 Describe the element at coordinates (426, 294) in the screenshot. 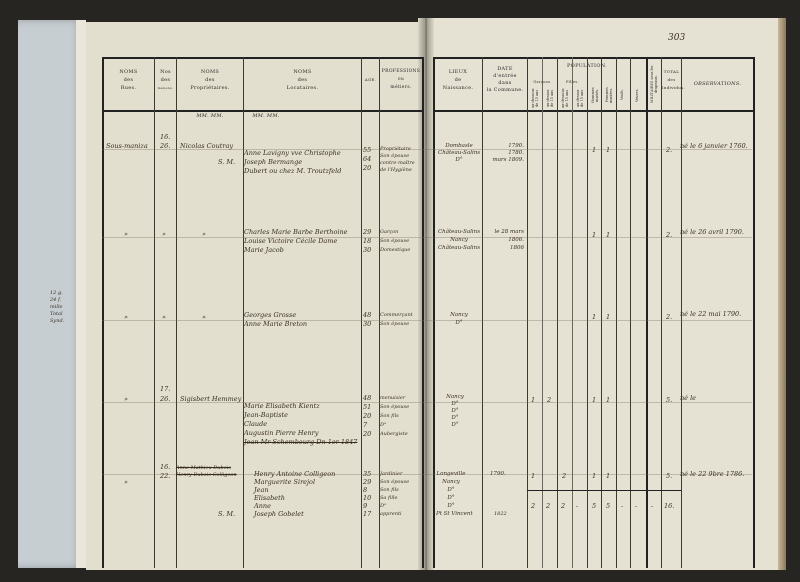

I see `book-gutter` at that location.